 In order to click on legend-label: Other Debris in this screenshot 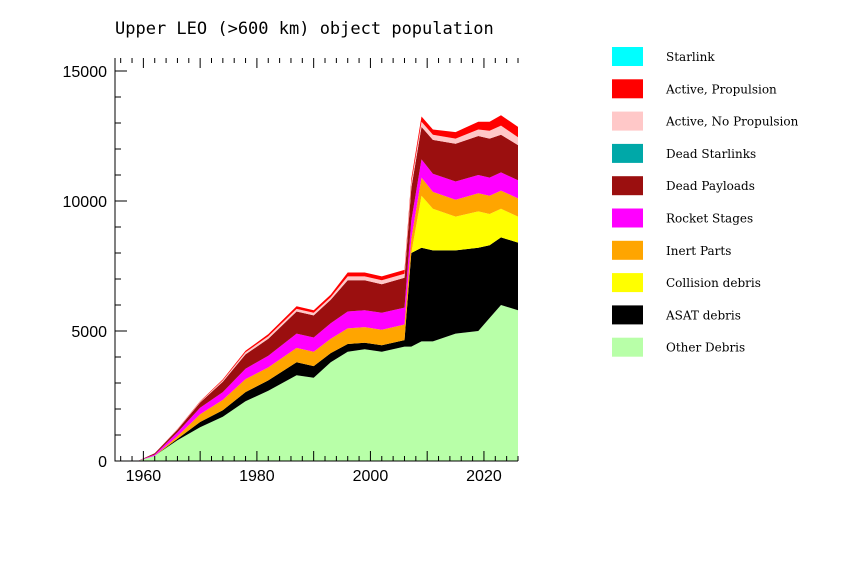, I will do `click(705, 348)`.